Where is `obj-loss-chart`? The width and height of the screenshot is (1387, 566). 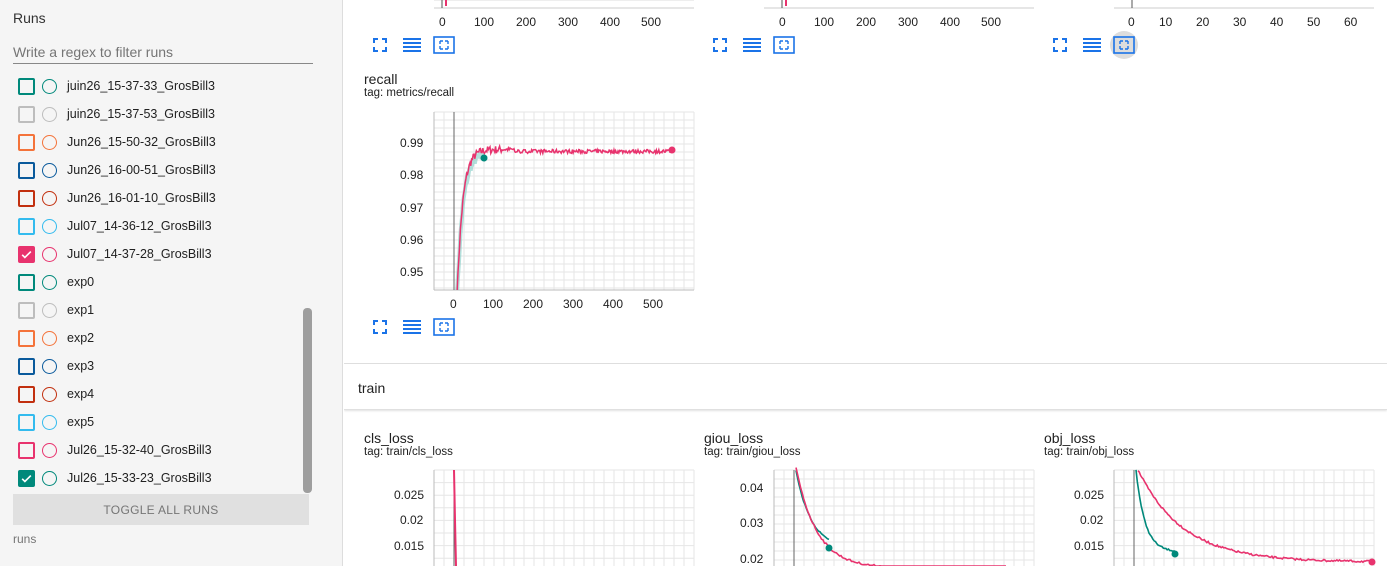 obj-loss-chart is located at coordinates (1244, 517).